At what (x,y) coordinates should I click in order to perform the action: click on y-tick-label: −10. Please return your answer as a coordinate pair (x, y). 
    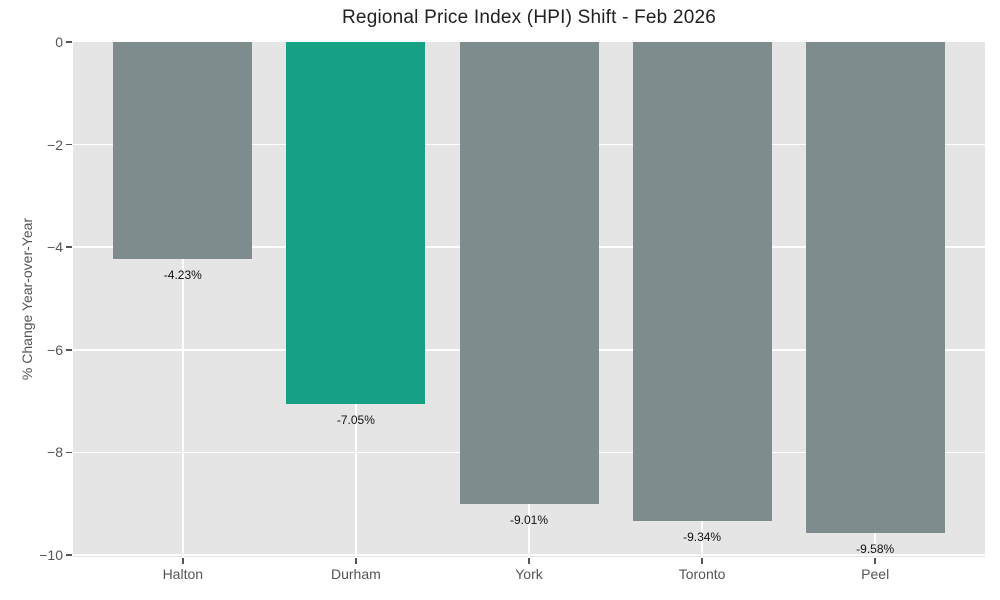
    Looking at the image, I should click on (51, 554).